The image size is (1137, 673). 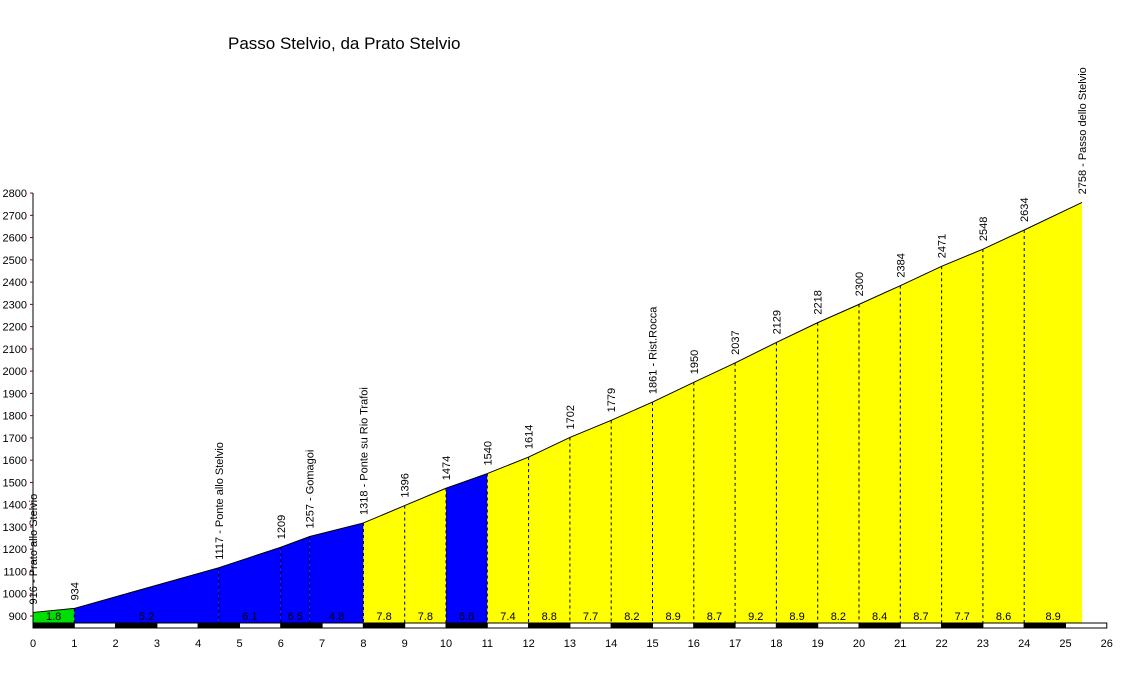 I want to click on x-tick-label: 2, so click(x=116, y=644).